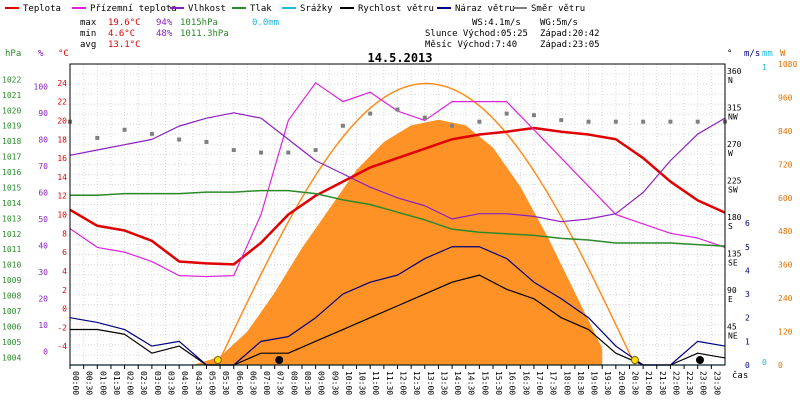  What do you see at coordinates (11, 187) in the screenshot?
I see `hpa-tick-11: 1015` at bounding box center [11, 187].